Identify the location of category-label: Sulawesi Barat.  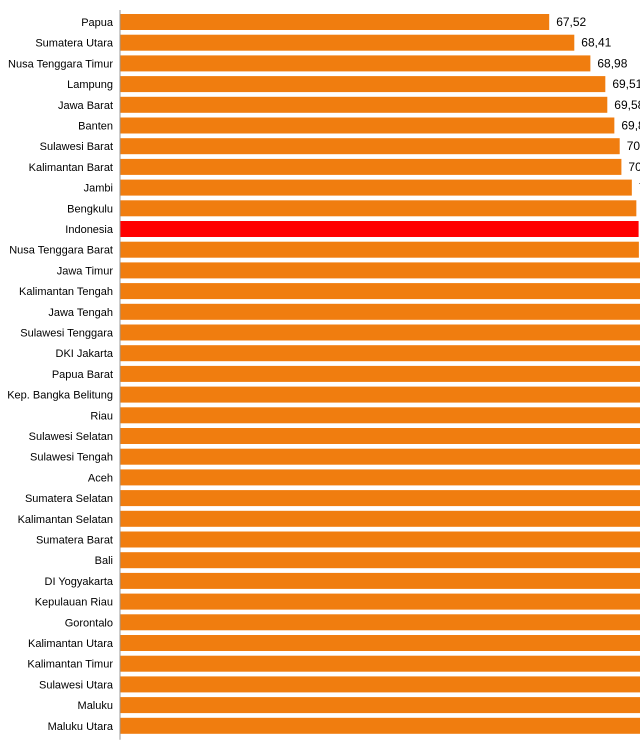
(76, 147).